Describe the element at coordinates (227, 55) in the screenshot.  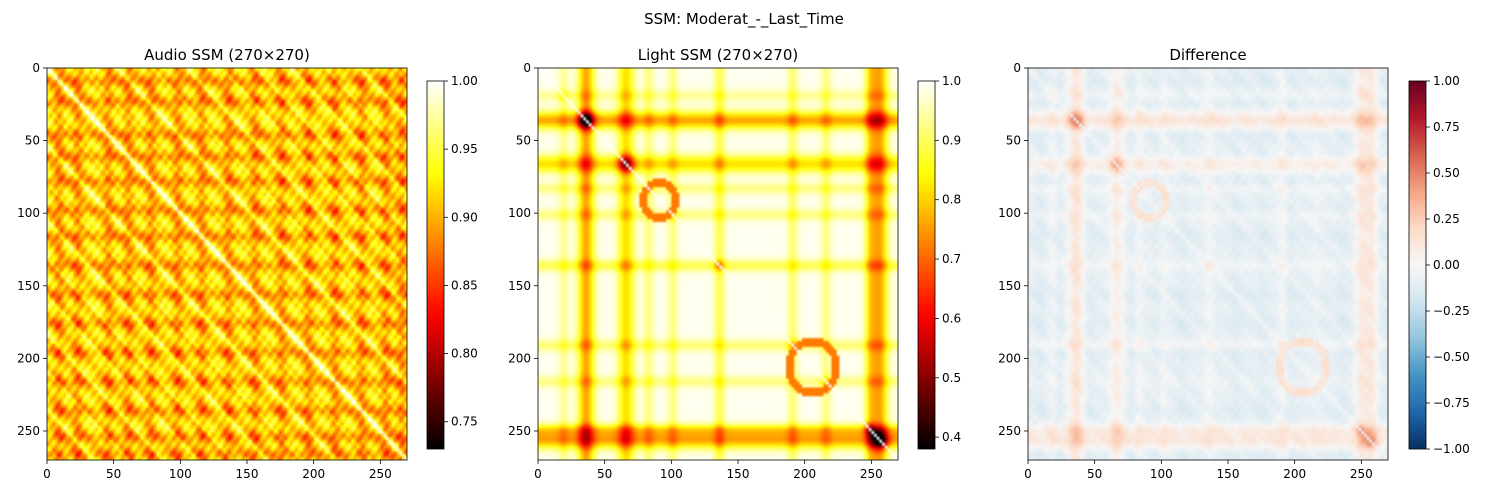
I see `panel-title: Audio SSM (270×270)` at that location.